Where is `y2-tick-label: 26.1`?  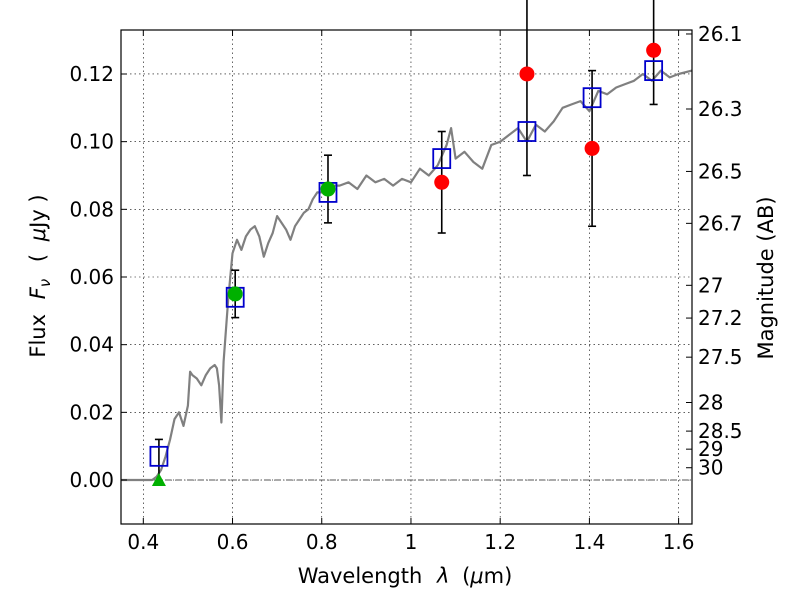 y2-tick-label: 26.1 is located at coordinates (720, 34).